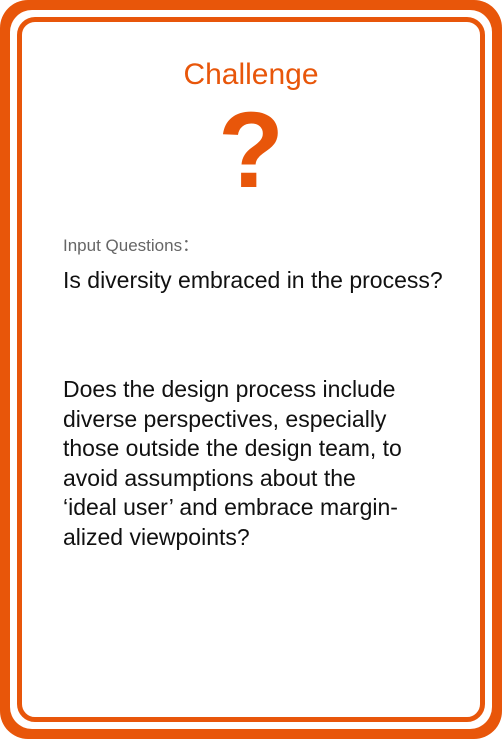 The image size is (502, 739). I want to click on description-line: those outside the design team, to, so click(232, 448).